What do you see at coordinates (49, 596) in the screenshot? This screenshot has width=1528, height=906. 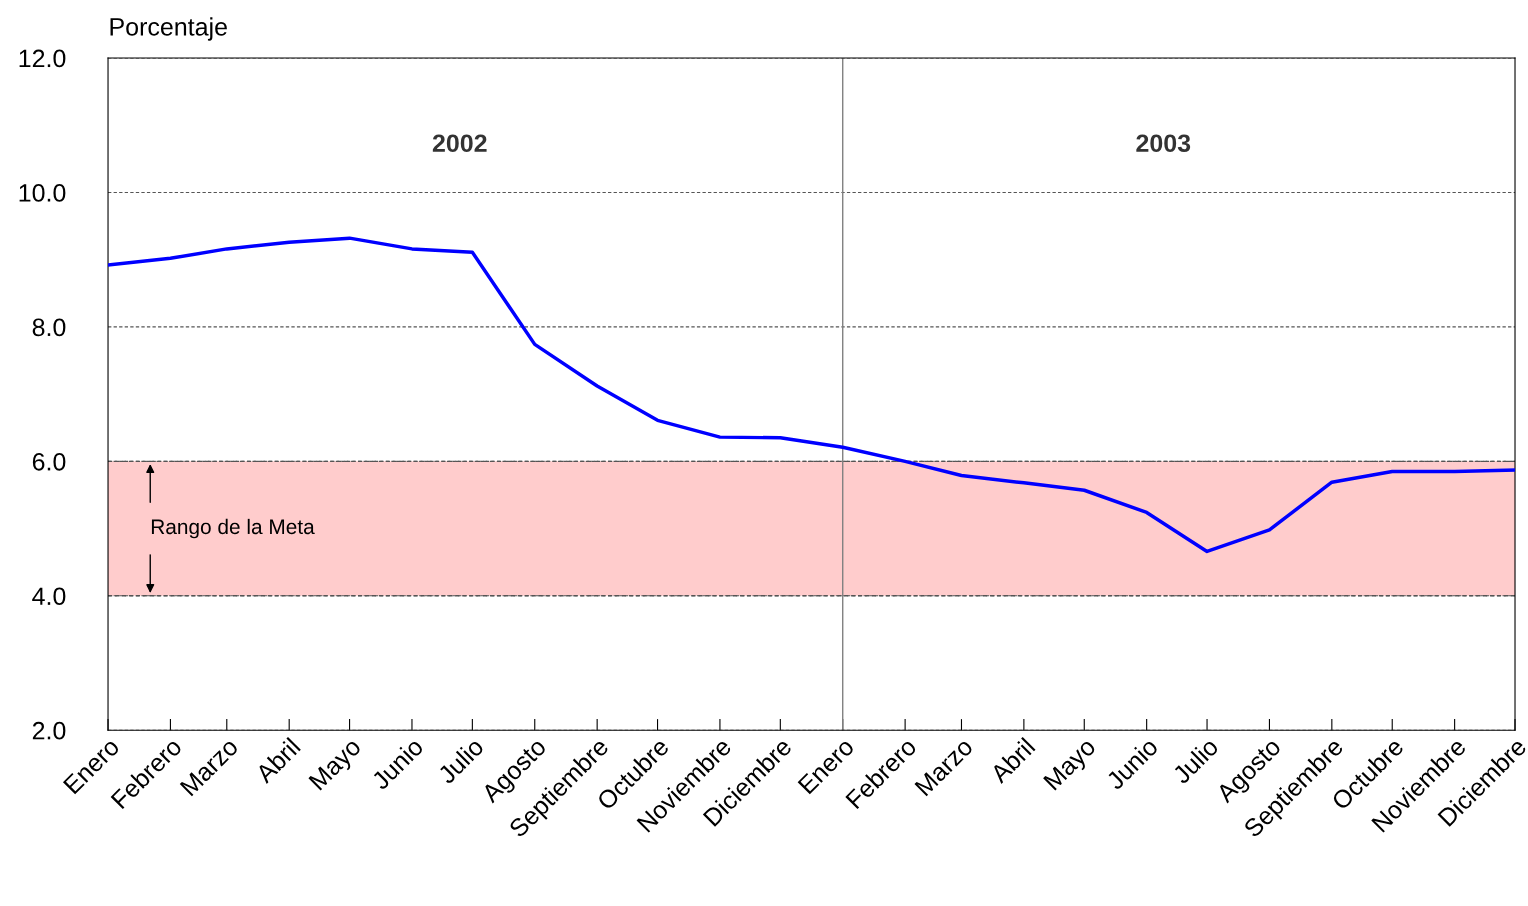 I see `y-tick-label: 4.0` at bounding box center [49, 596].